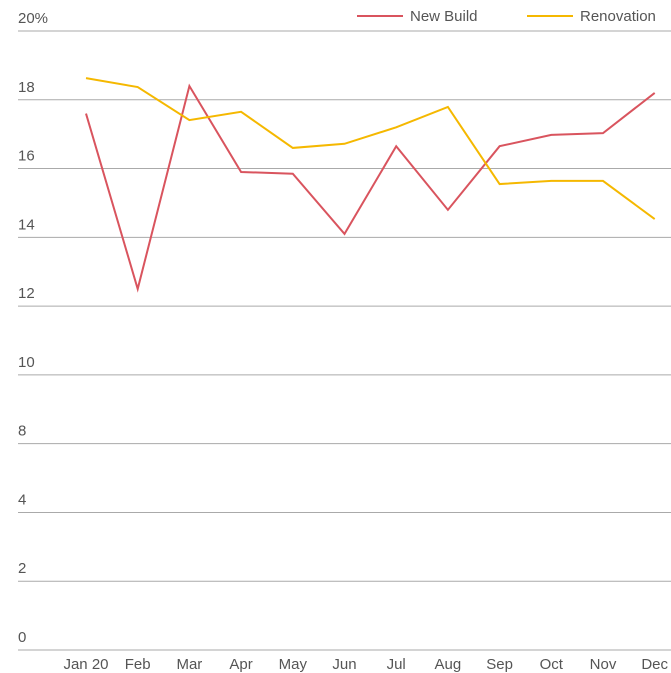 This screenshot has width=671, height=673. I want to click on y-tick-label: 2, so click(22, 568).